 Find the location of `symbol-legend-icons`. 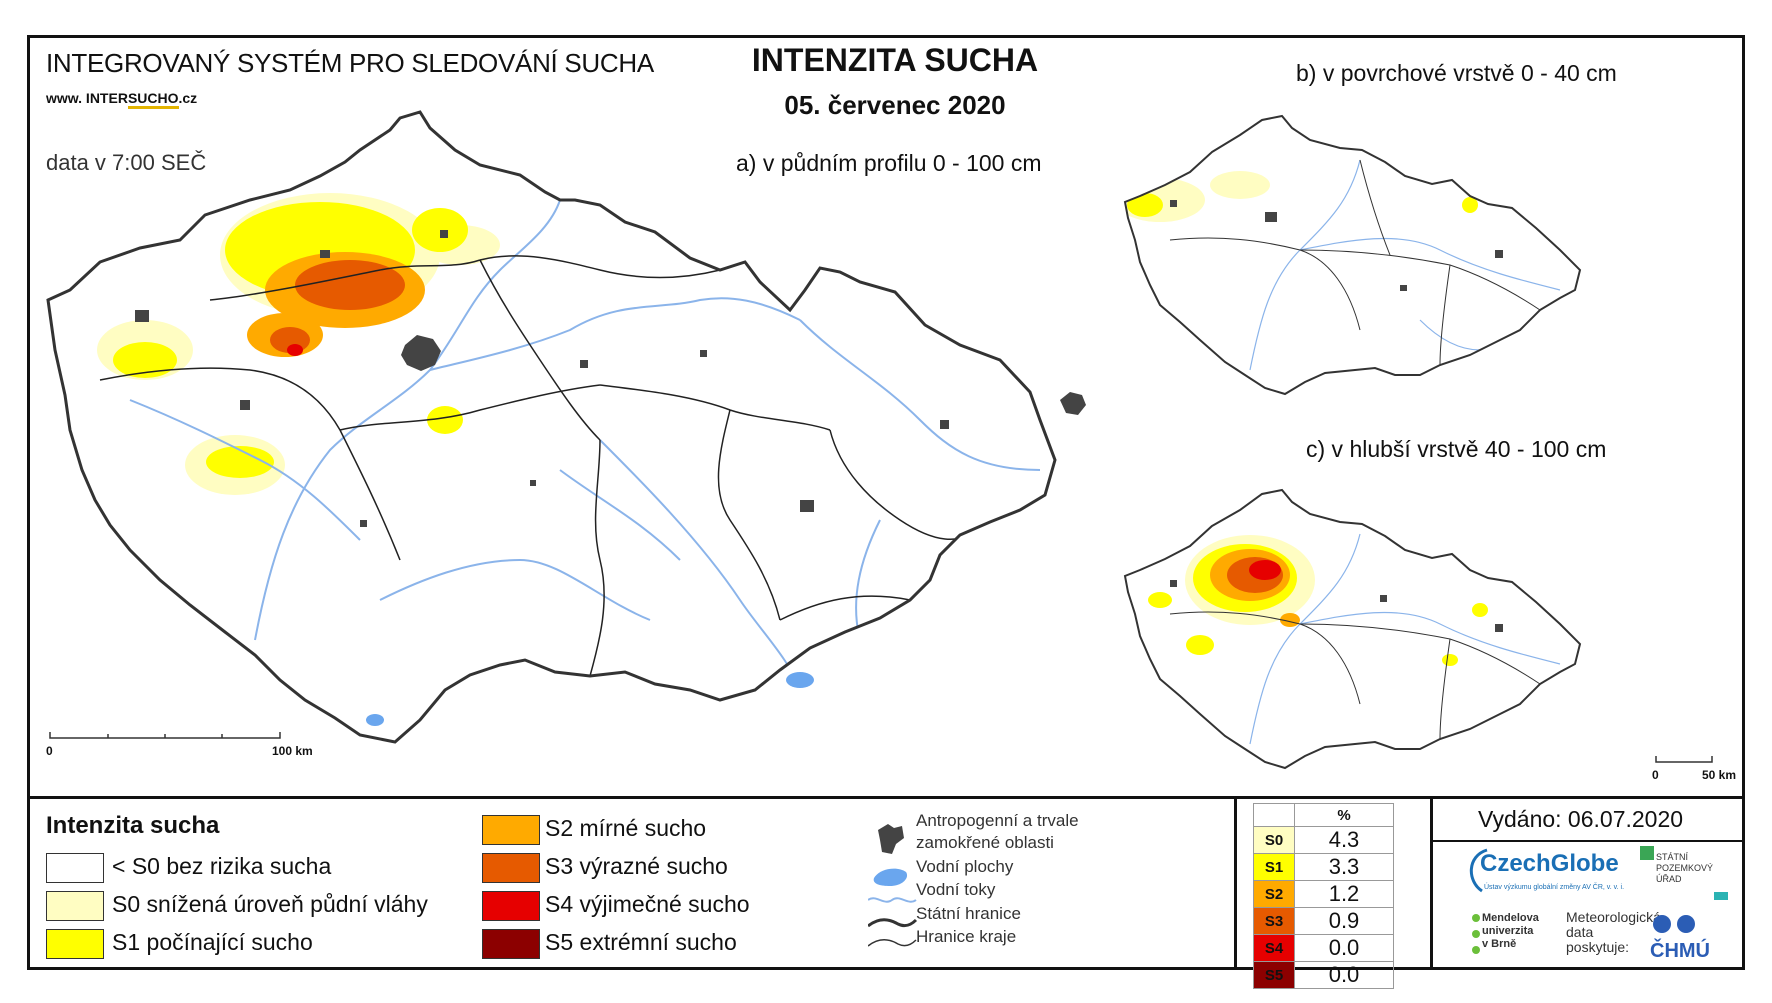

symbol-legend-icons is located at coordinates (893, 885).